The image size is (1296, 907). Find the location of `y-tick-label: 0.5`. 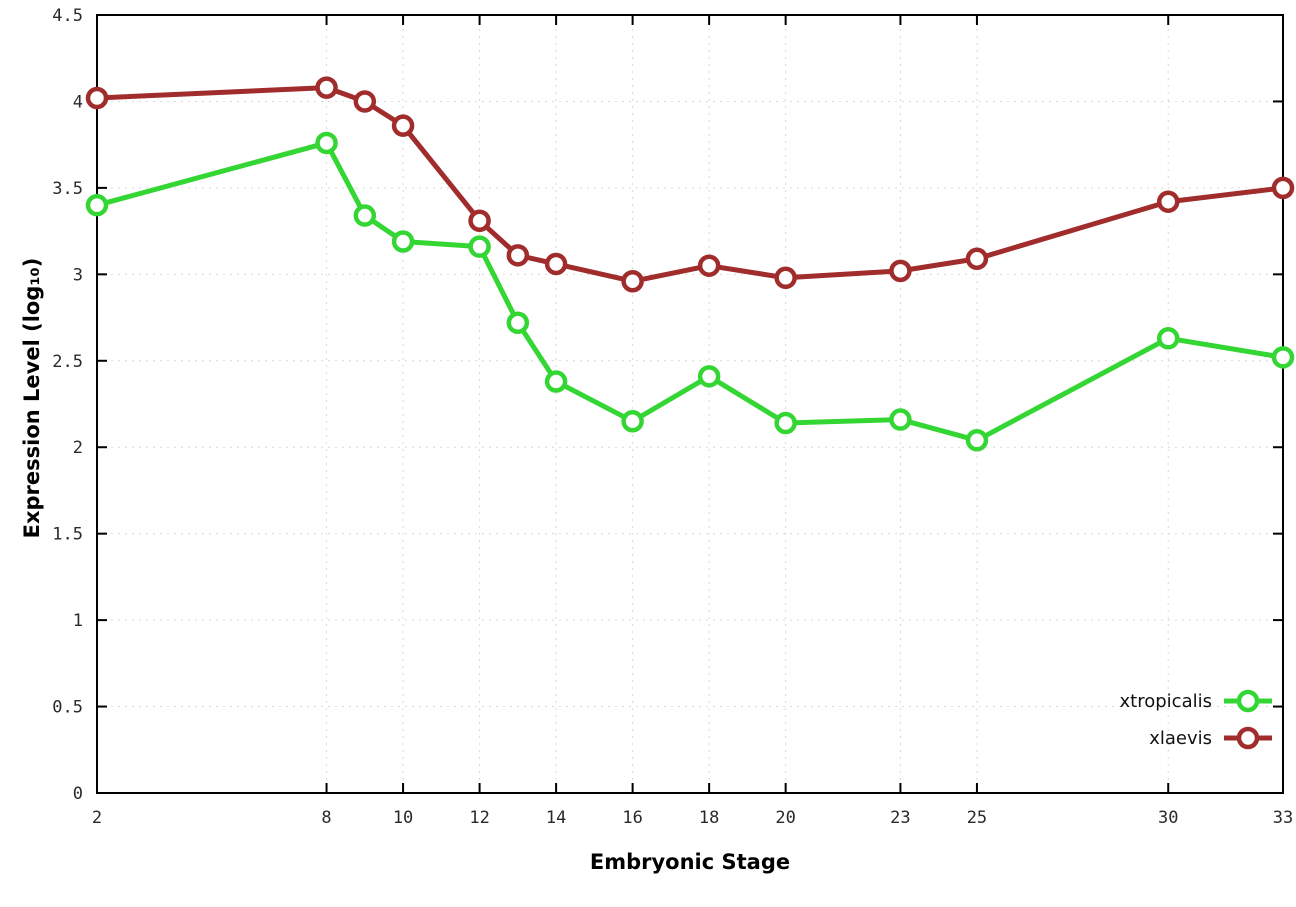

y-tick-label: 0.5 is located at coordinates (67, 708).